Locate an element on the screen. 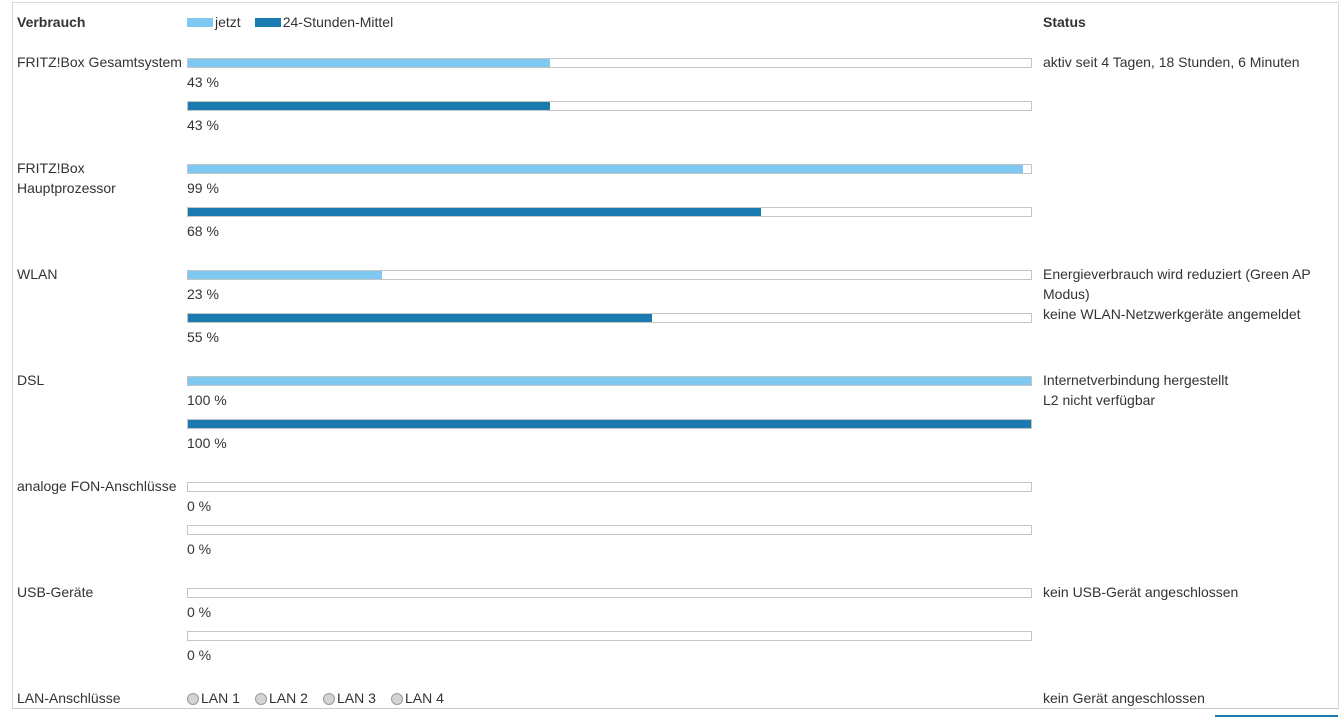 The image size is (1342, 718). bar-value-label: 23 % is located at coordinates (203, 294).